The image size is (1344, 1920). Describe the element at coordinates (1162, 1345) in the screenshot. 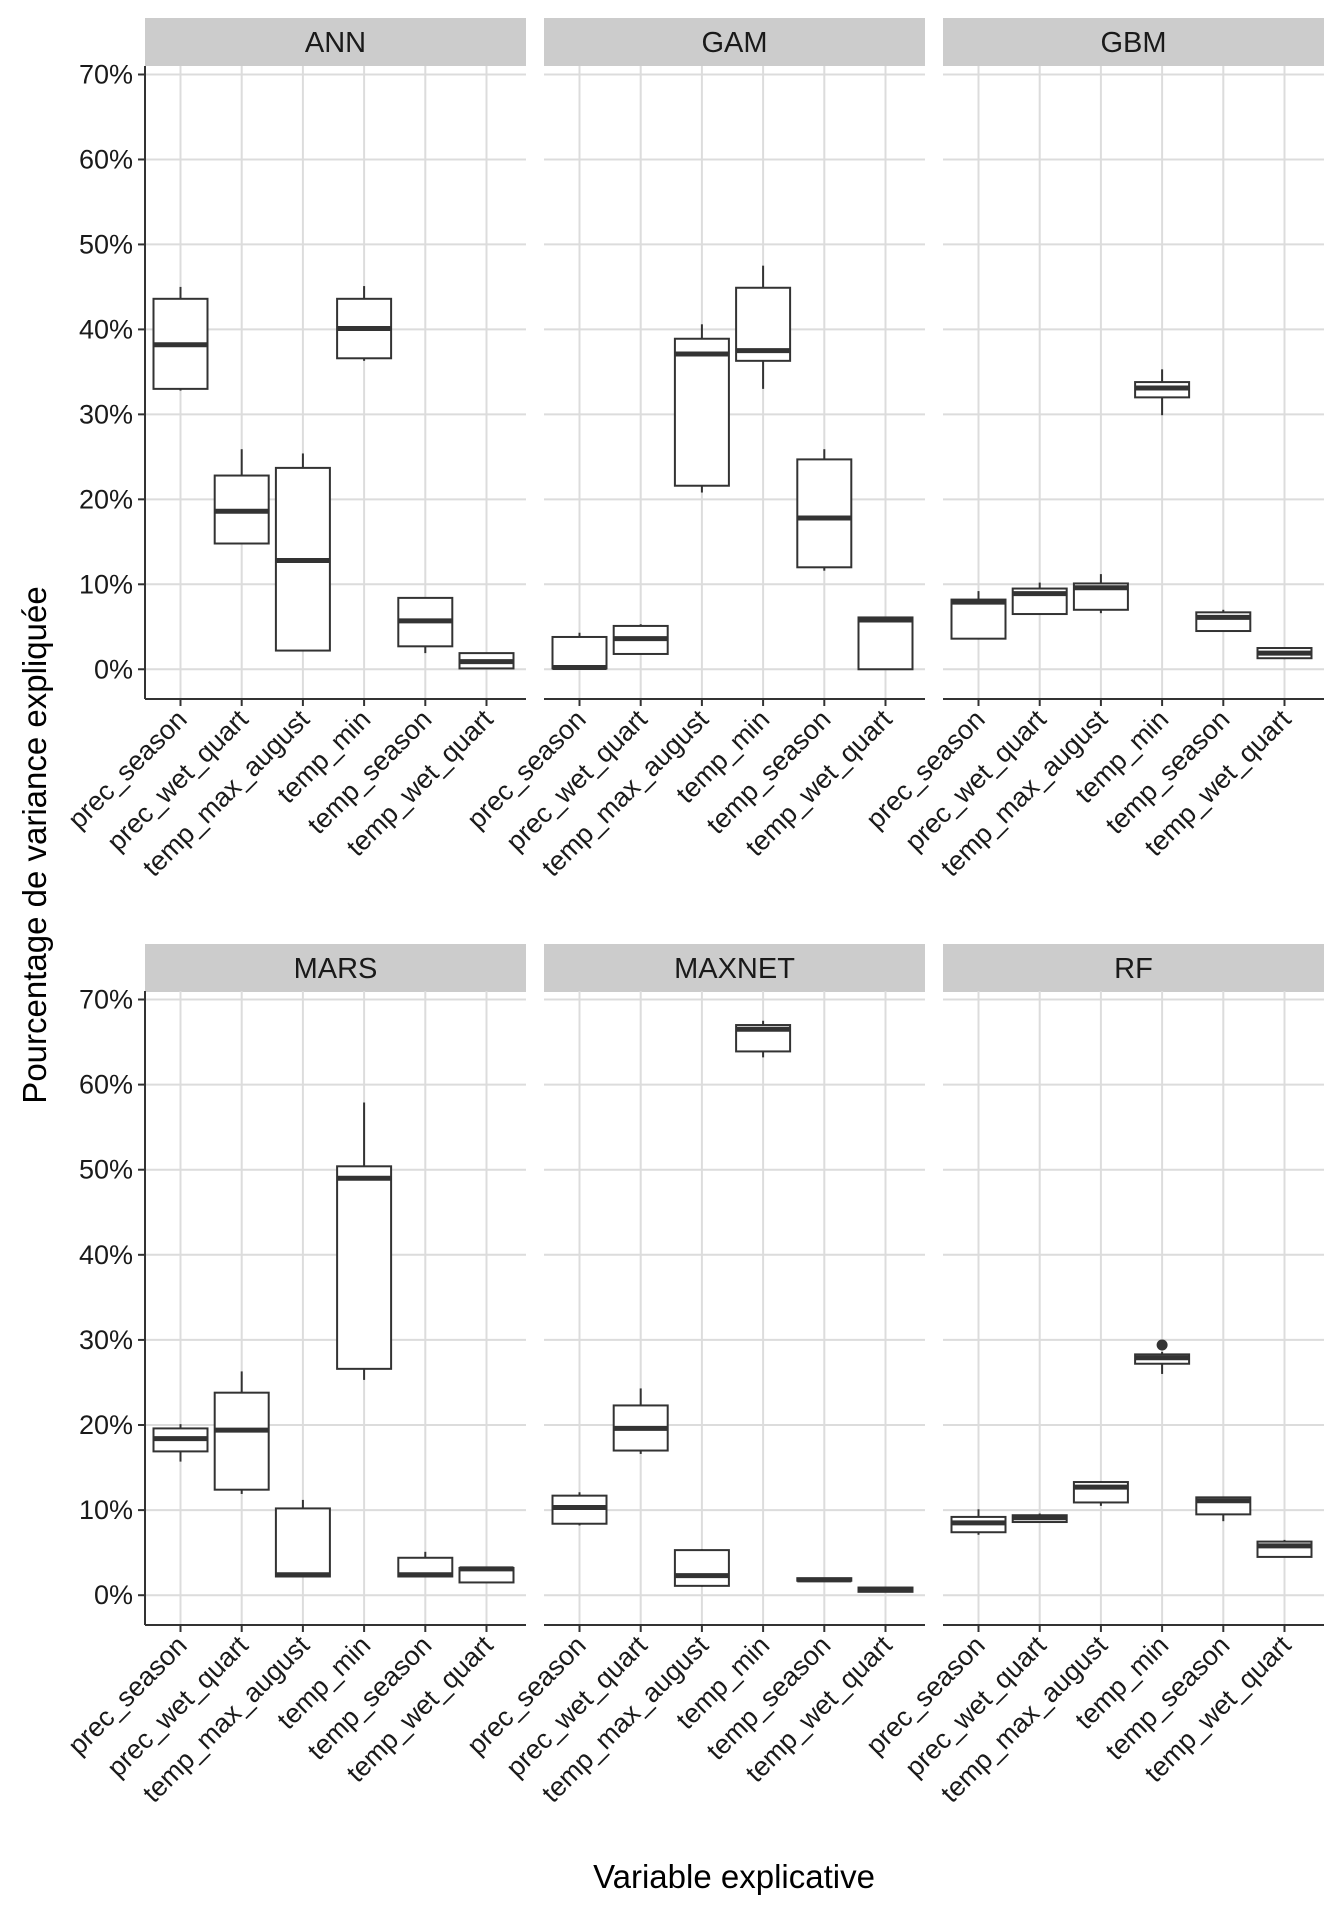

I see `outlier-point` at that location.